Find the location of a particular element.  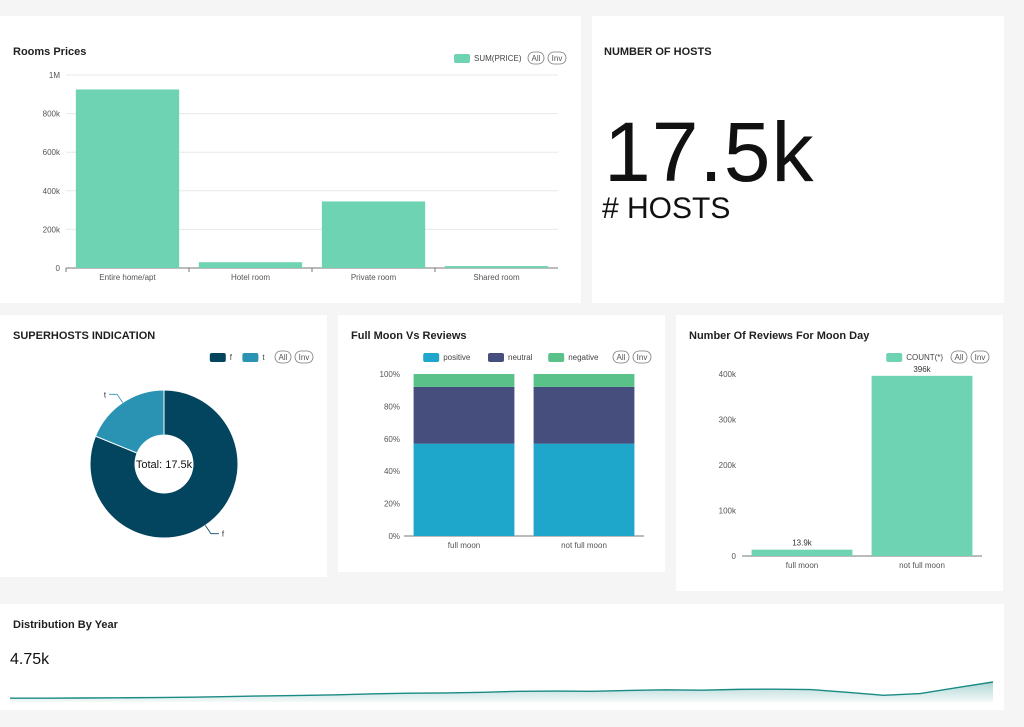

y-tick-label: 80% is located at coordinates (392, 406).